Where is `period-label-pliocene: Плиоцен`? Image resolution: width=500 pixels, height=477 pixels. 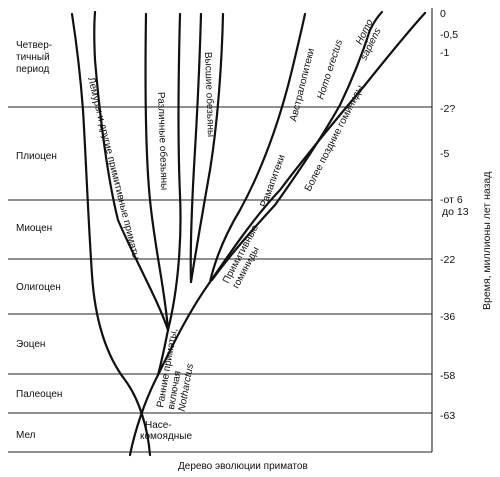
period-label-pliocene: Плиоцен is located at coordinates (36, 156).